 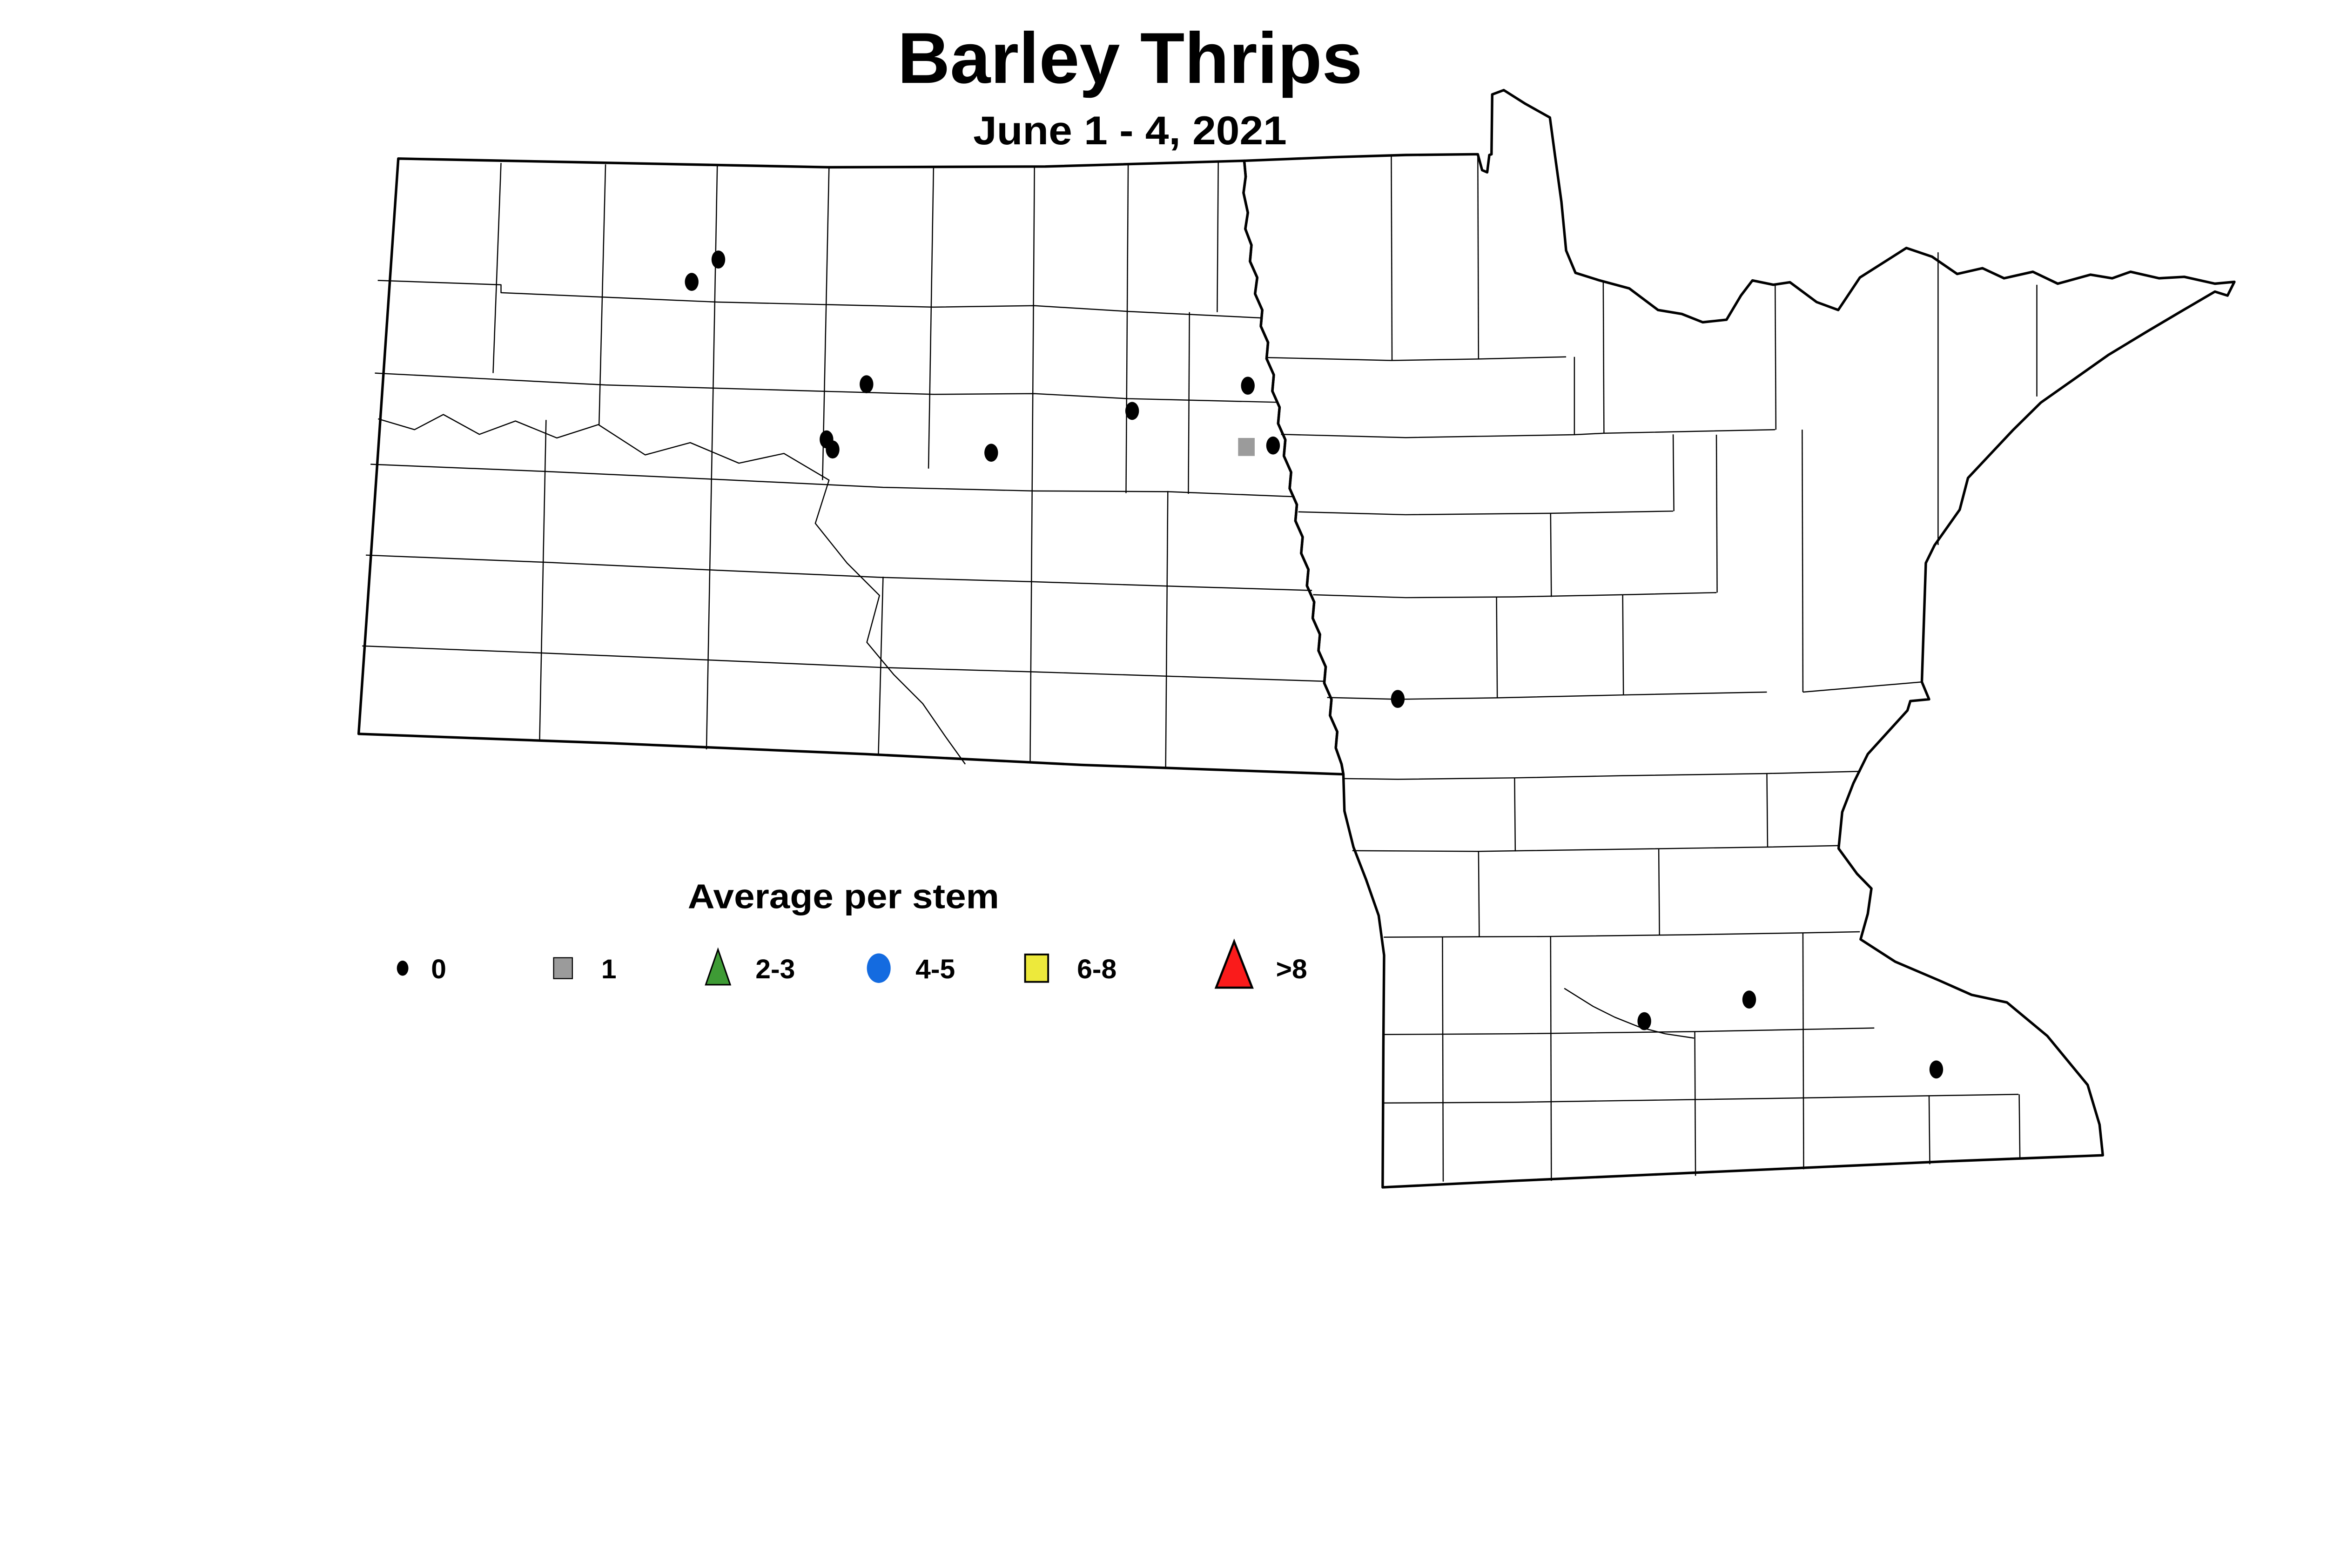 What do you see at coordinates (1036, 968) in the screenshot?
I see `legend-6-8-symbol` at bounding box center [1036, 968].